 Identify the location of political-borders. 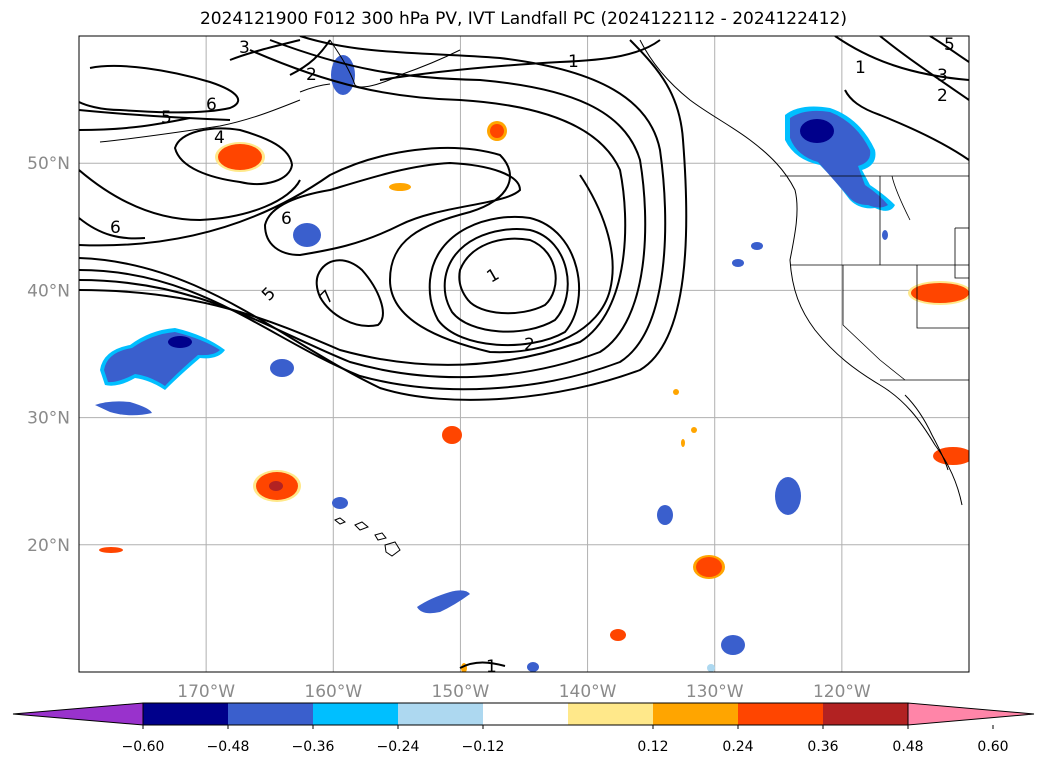
(874, 278).